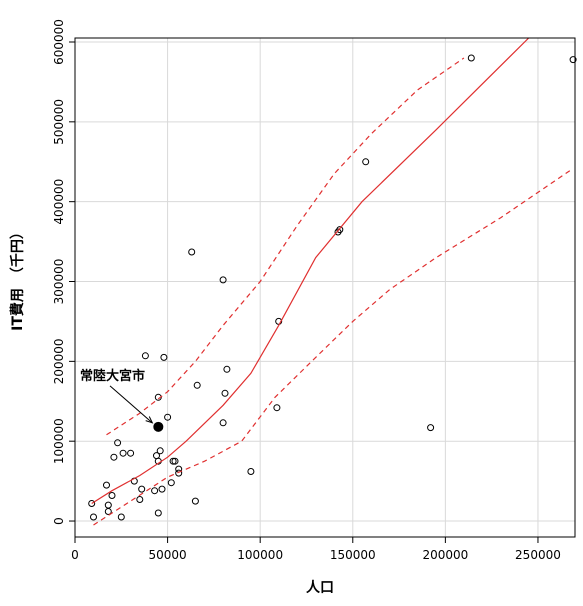  What do you see at coordinates (59, 42) in the screenshot?
I see `y-tick-label: 600000` at bounding box center [59, 42].